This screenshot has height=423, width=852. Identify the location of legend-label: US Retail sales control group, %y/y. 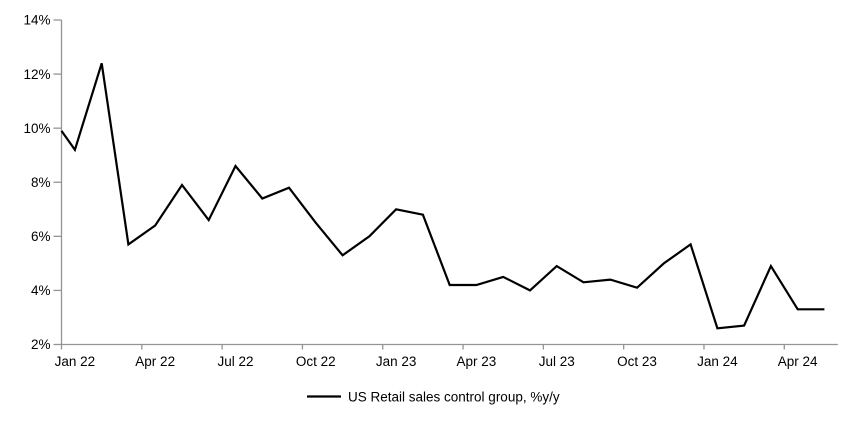
(454, 397).